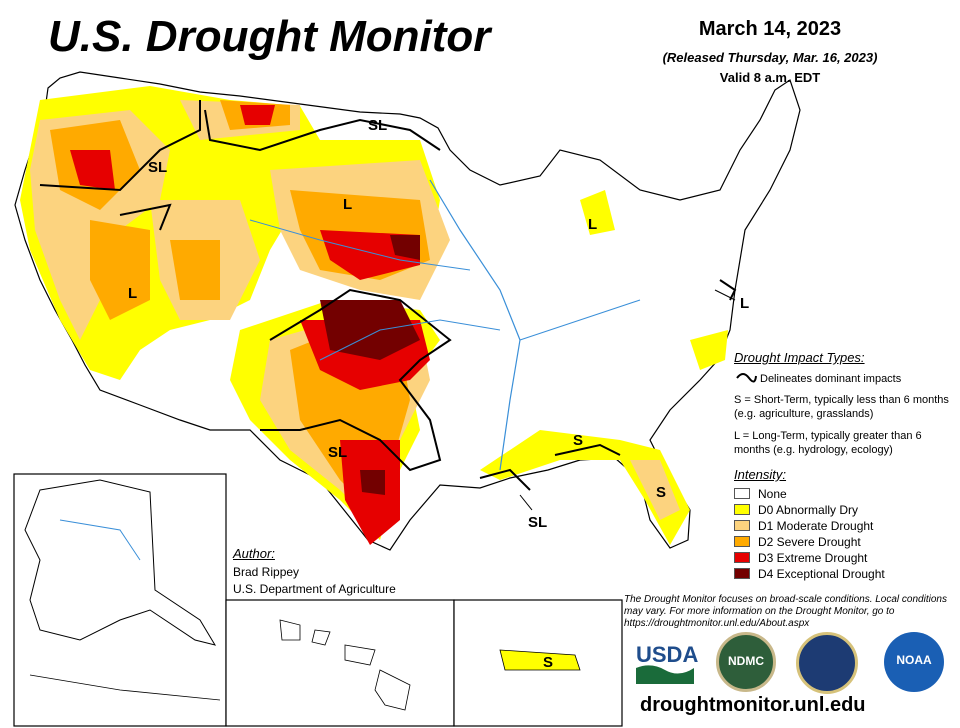 The height and width of the screenshot is (728, 960). I want to click on map-label-sl-north: SL, so click(377, 125).